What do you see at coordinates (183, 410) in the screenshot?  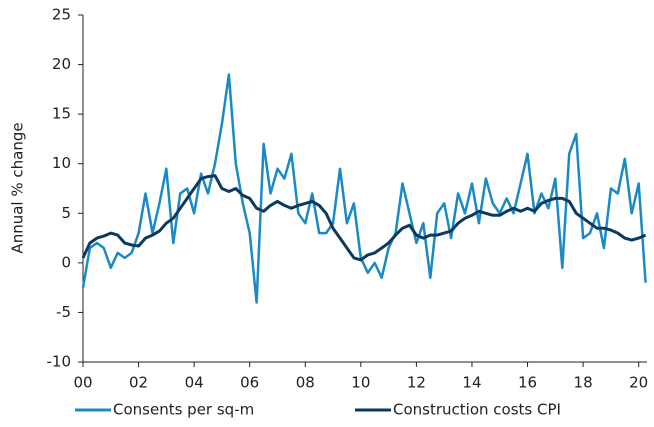 I see `legend-label: Consents per sq-m` at bounding box center [183, 410].